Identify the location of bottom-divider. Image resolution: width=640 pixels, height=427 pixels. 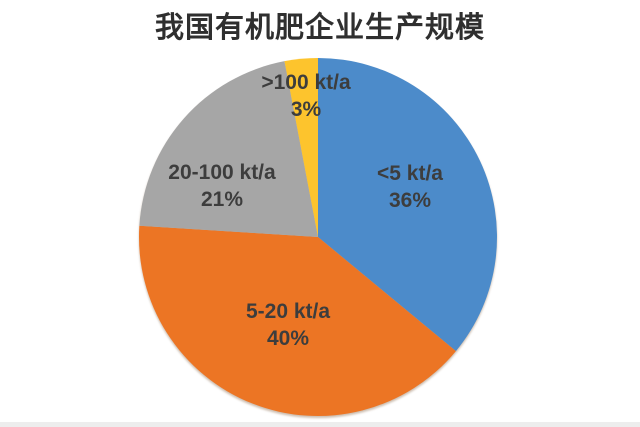
(320, 424).